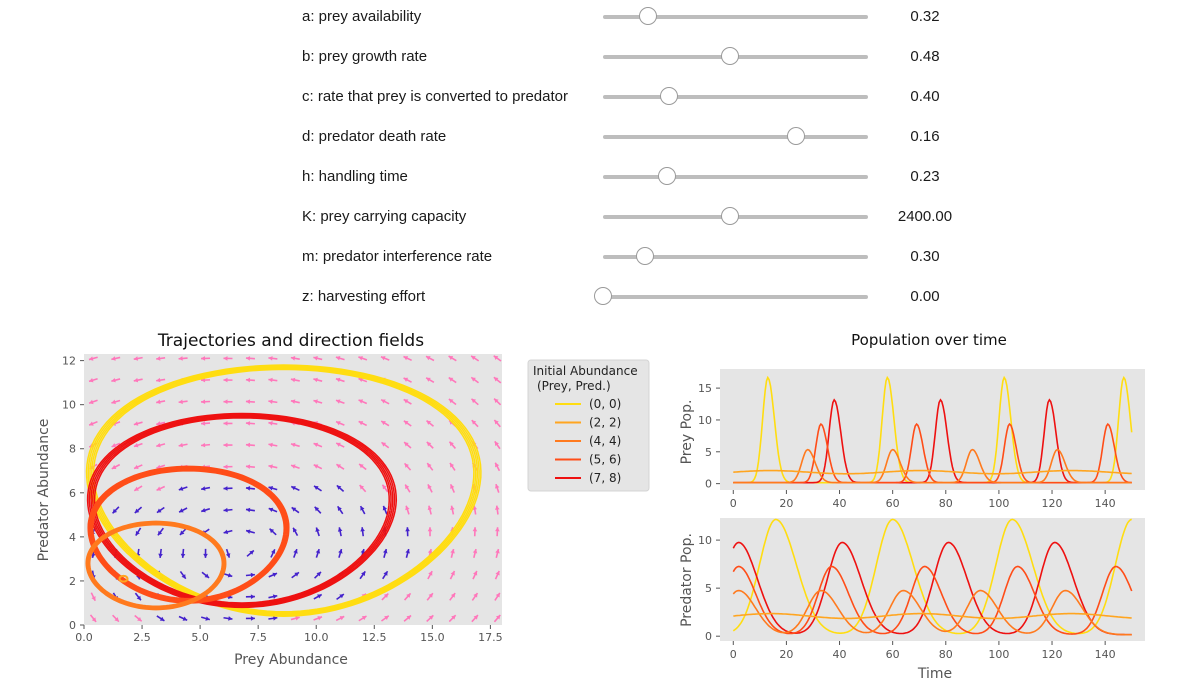  I want to click on x-tick-label: 17.5, so click(490, 637).